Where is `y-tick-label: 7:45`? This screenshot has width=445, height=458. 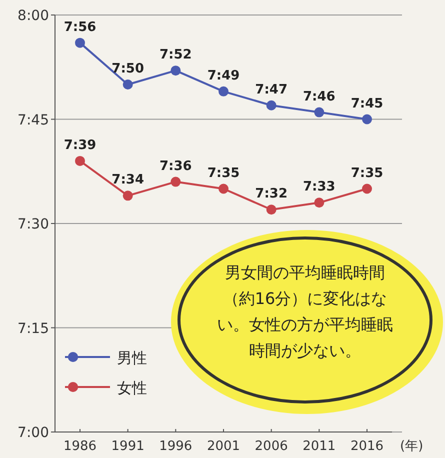
y-tick-label: 7:45 is located at coordinates (33, 120).